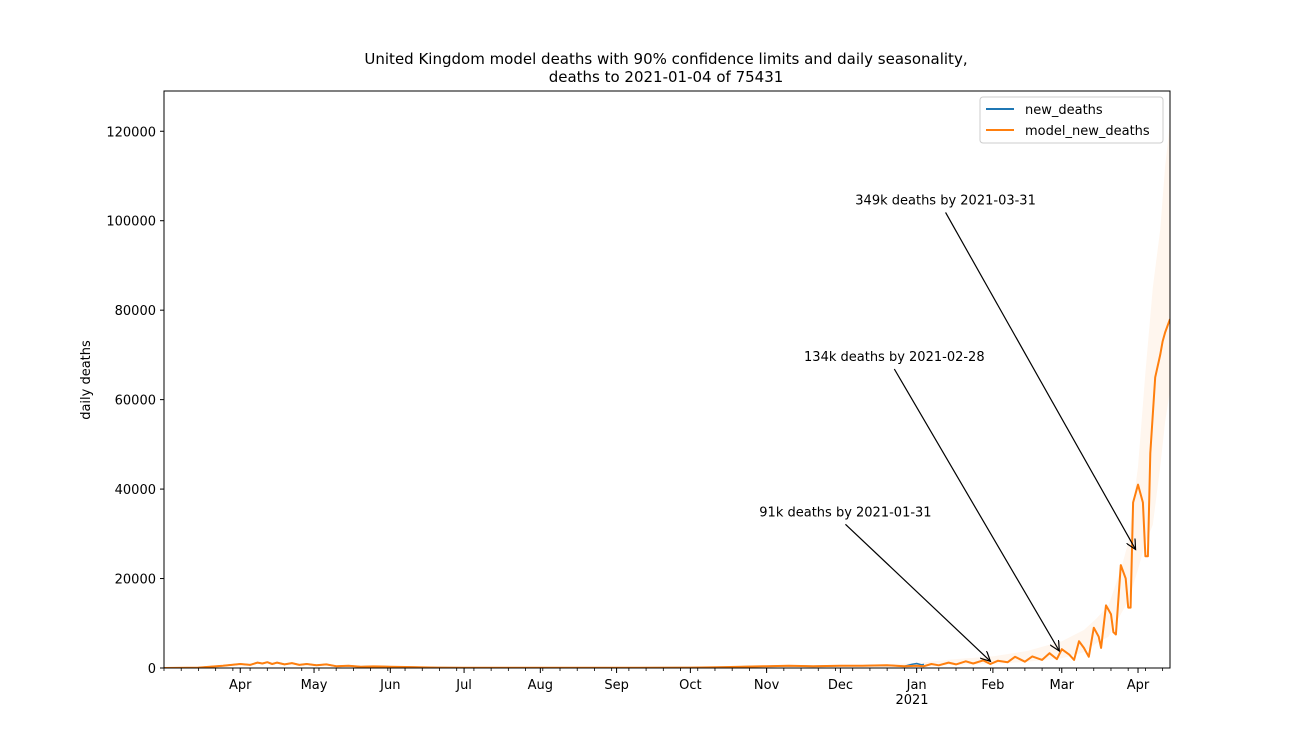  I want to click on y-tick-label: 100000, so click(131, 222).